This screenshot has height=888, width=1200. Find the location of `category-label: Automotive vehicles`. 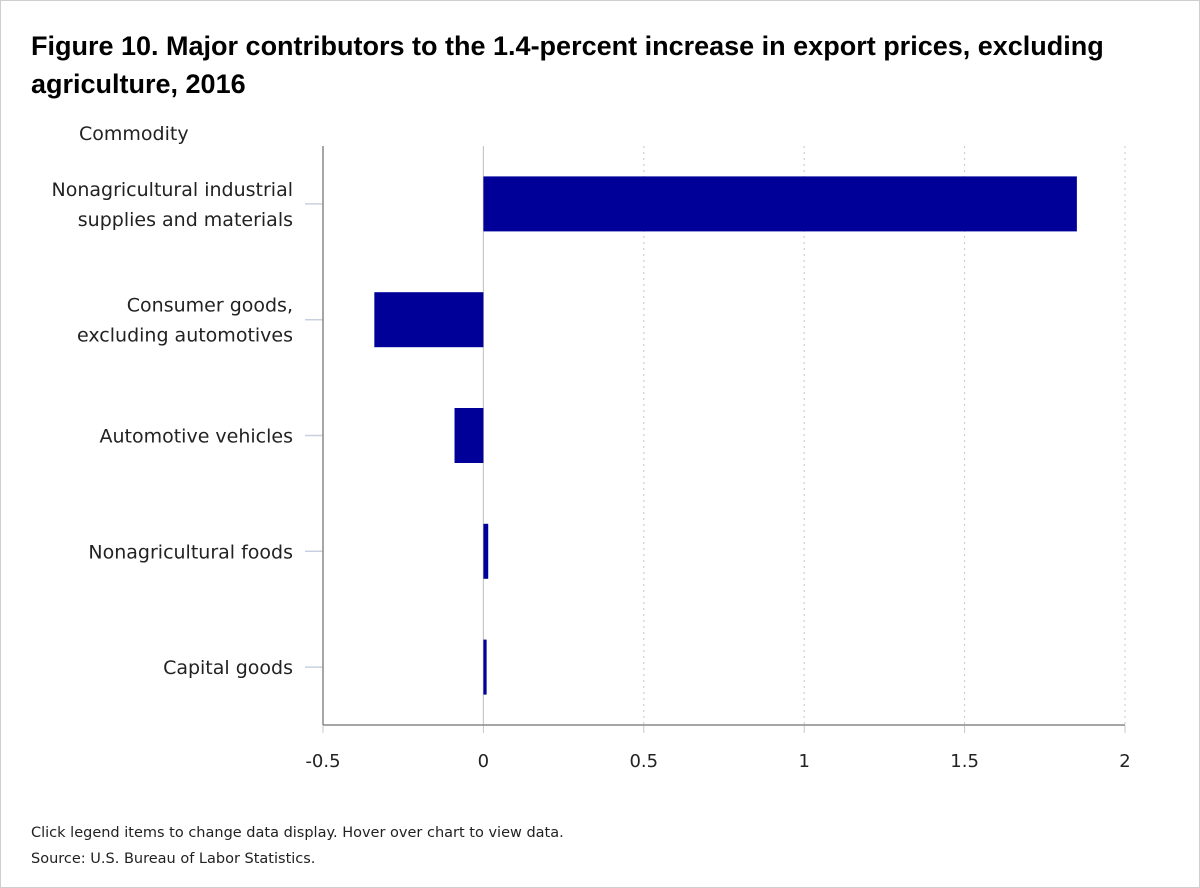

category-label: Automotive vehicles is located at coordinates (196, 437).